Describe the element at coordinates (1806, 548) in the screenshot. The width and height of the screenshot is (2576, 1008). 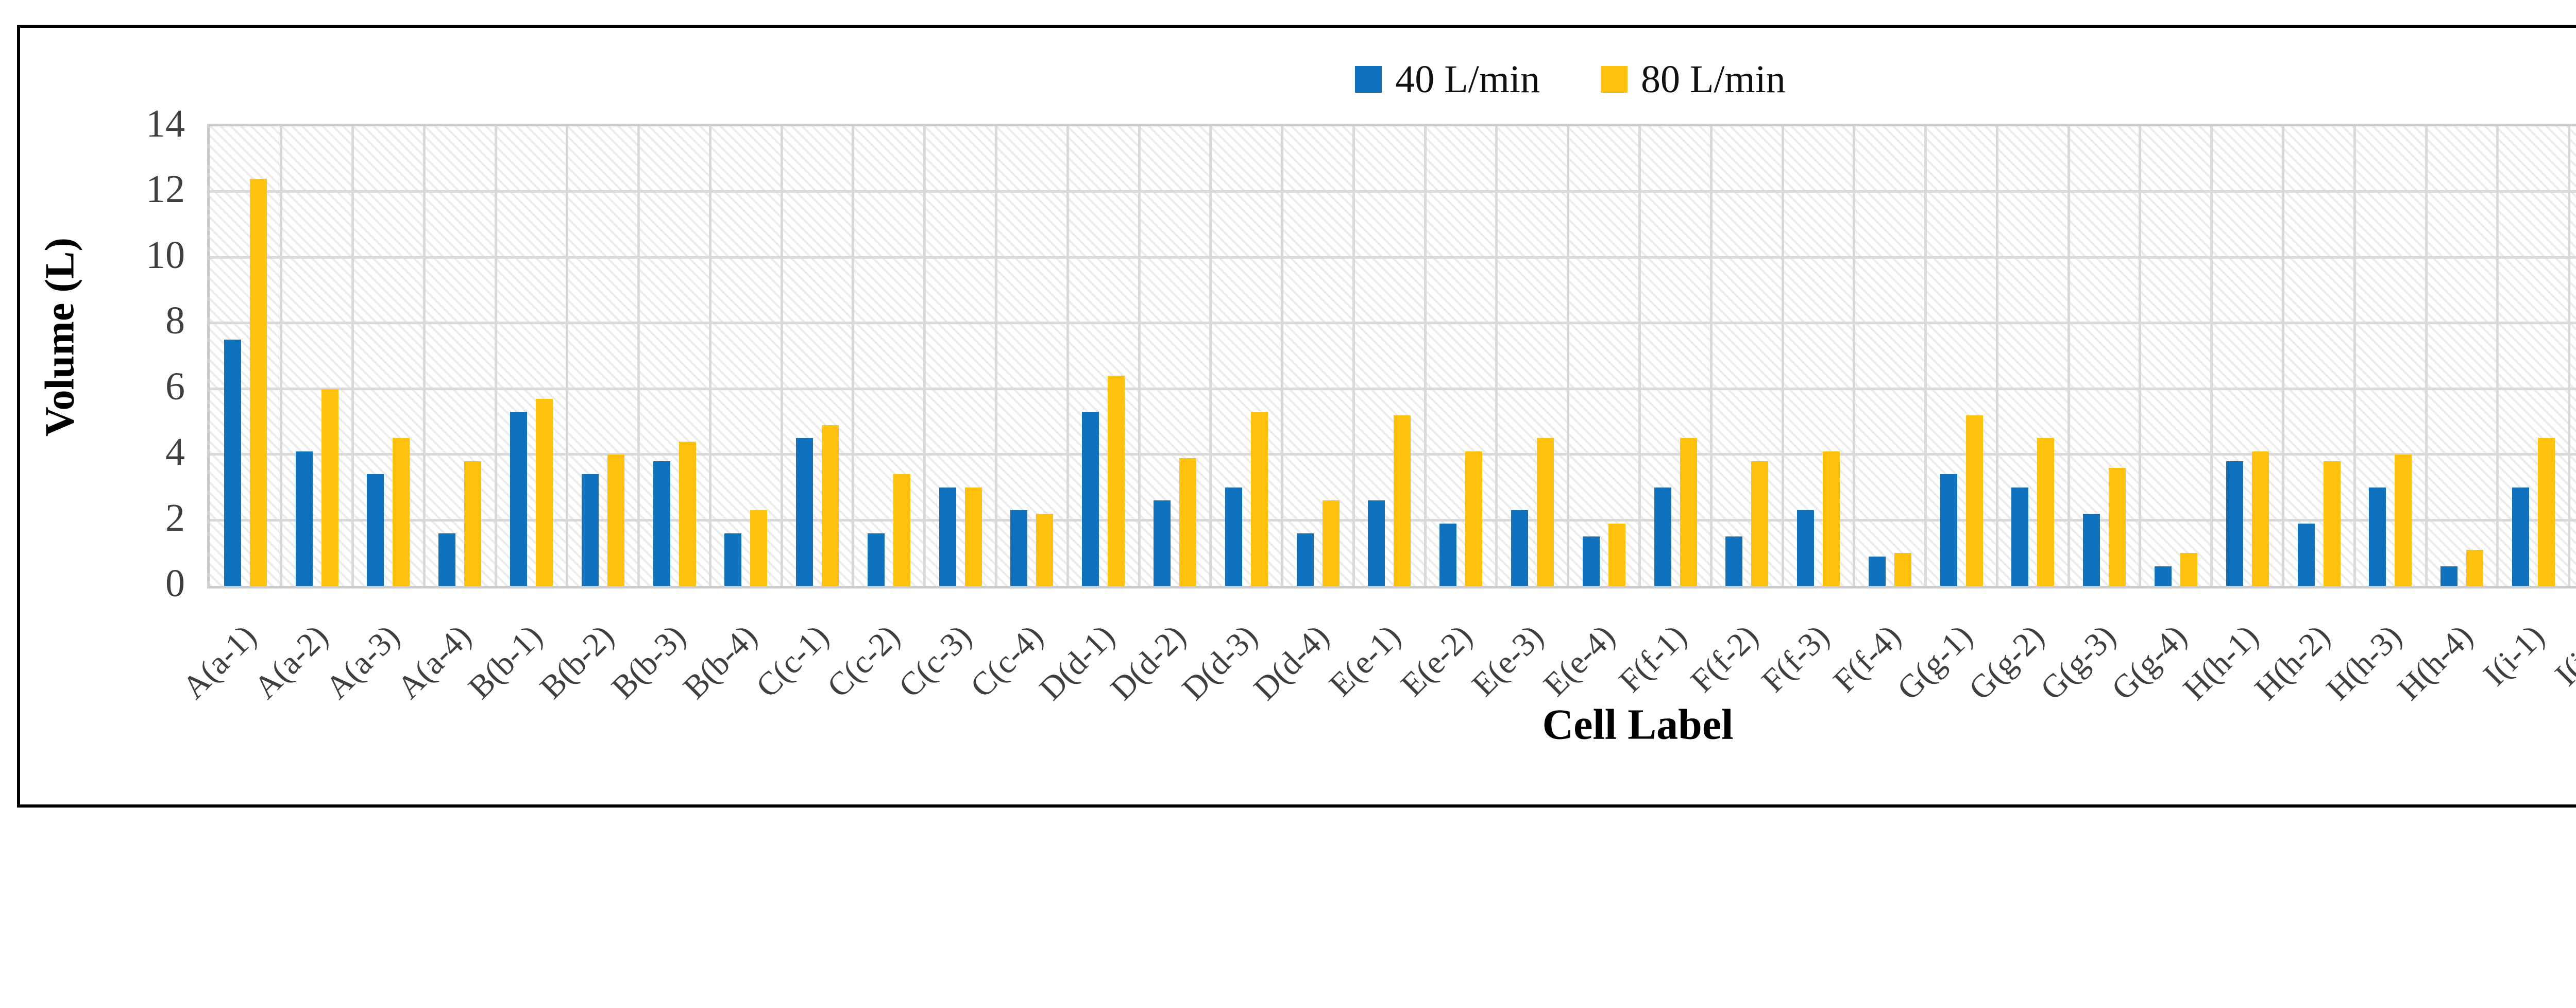
I see `bar-40Lmin-F(f-3)` at that location.